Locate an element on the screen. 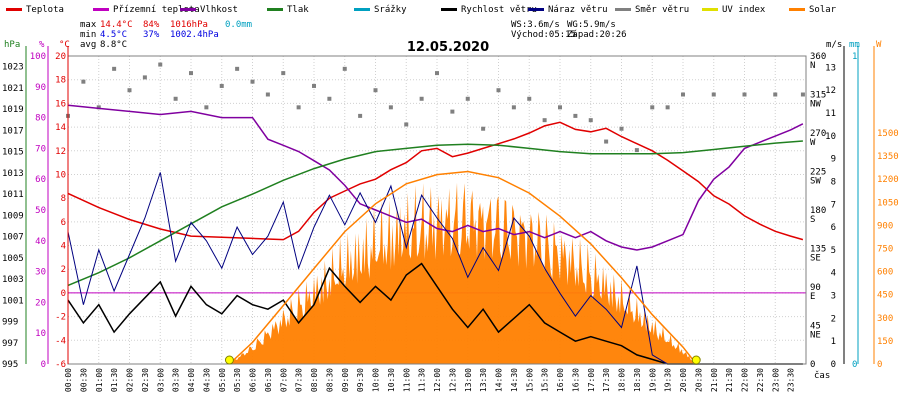  x-tick-label: 22:30 is located at coordinates (760, 380).